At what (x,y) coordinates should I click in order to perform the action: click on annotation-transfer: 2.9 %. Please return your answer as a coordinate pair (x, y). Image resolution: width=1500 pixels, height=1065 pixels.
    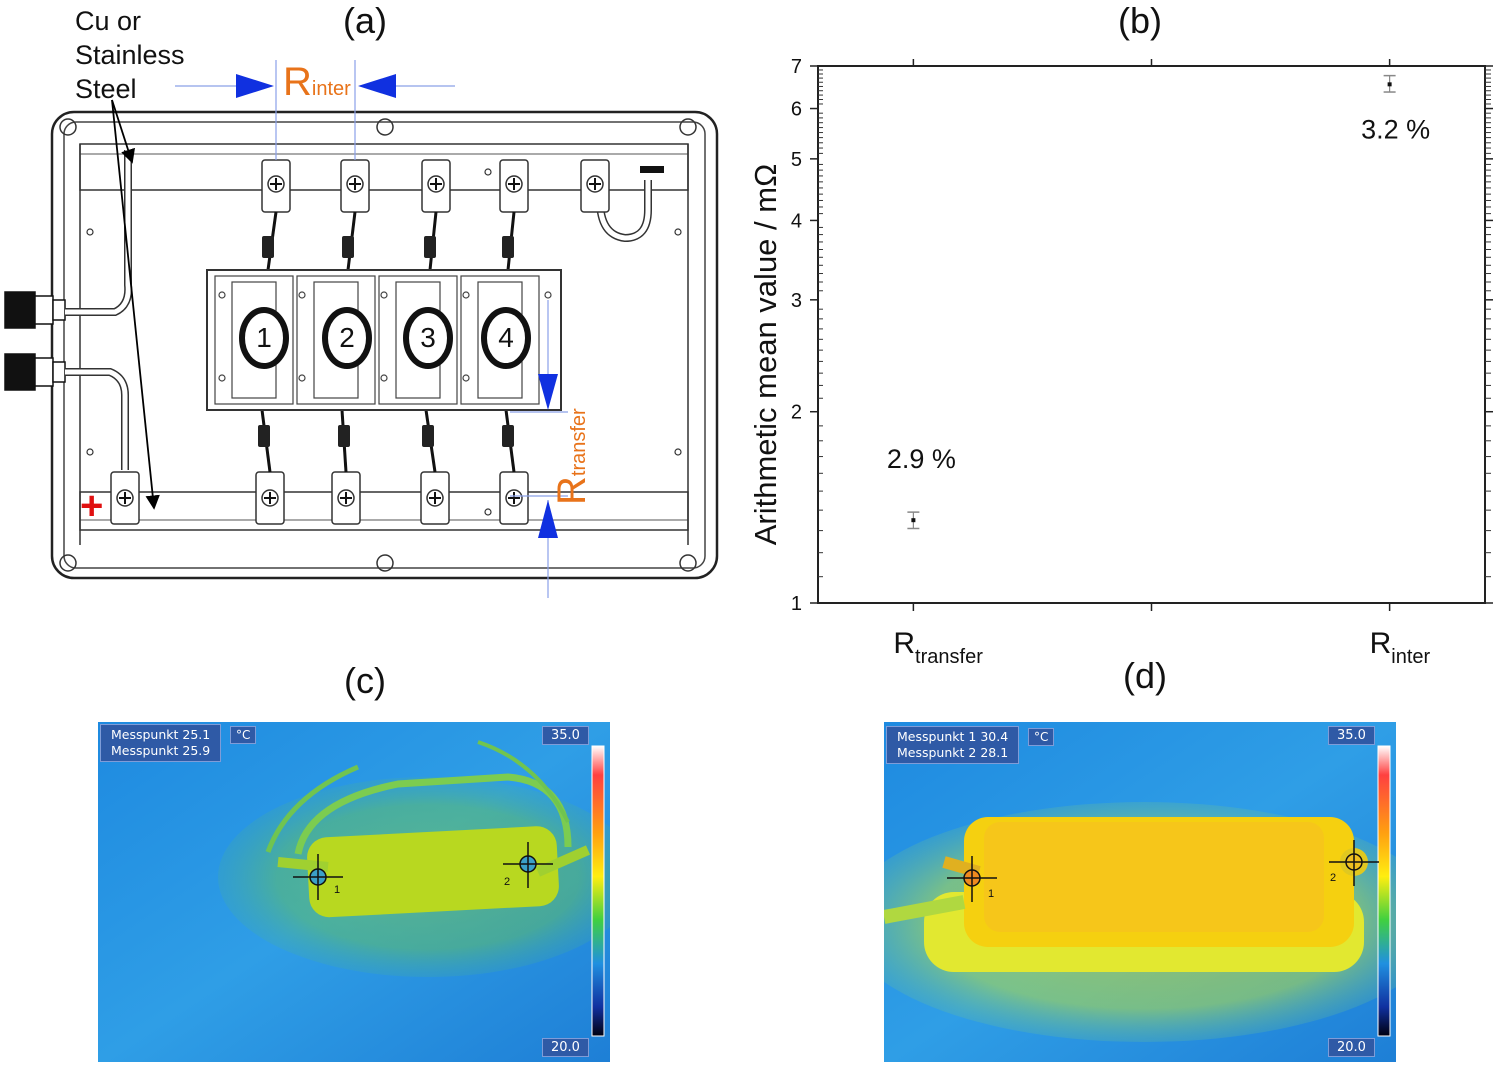
    Looking at the image, I should click on (921, 459).